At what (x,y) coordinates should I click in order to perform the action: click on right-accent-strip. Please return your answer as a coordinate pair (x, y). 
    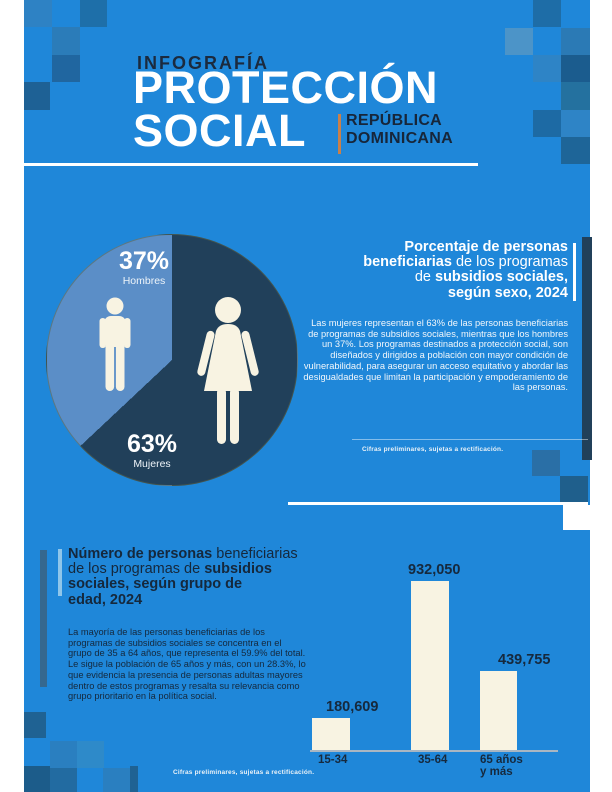
    Looking at the image, I should click on (587, 348).